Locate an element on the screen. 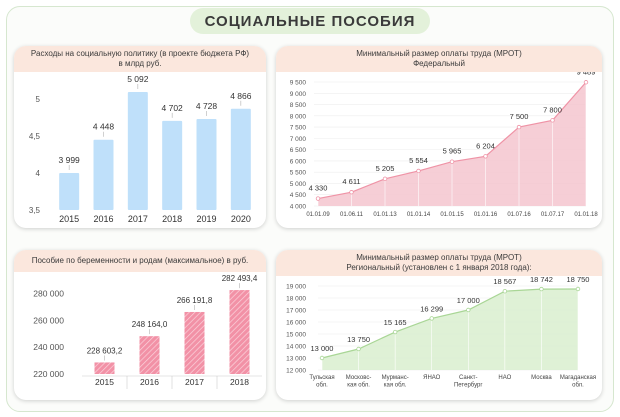 The width and height of the screenshot is (620, 417). data-label: 13 000 is located at coordinates (322, 348).